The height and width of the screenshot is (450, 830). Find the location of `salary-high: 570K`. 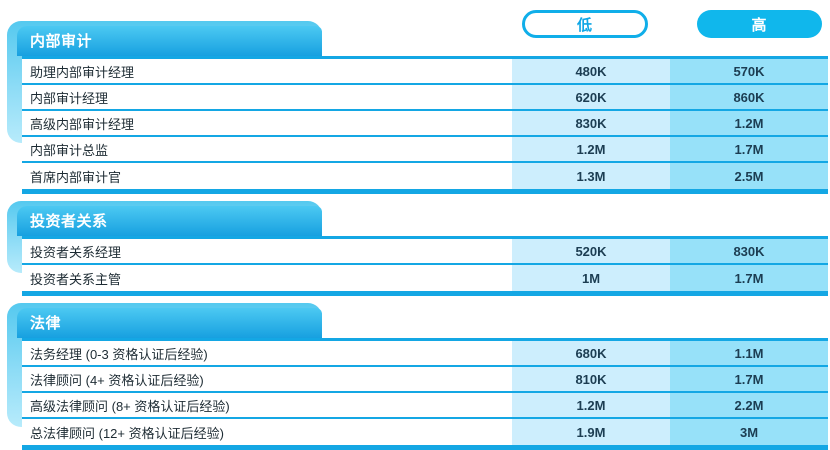

salary-high: 570K is located at coordinates (749, 71).